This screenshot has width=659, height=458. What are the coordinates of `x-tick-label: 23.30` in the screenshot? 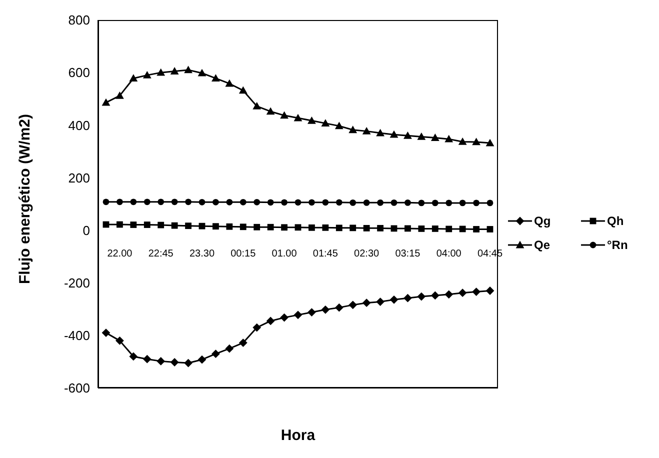 It's located at (202, 254).